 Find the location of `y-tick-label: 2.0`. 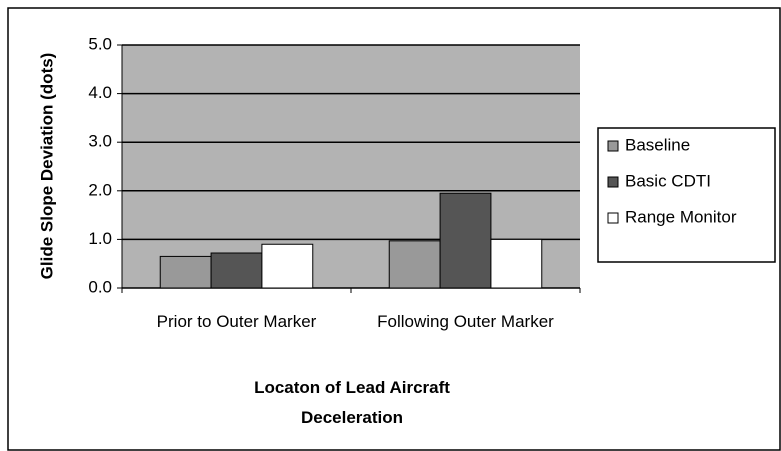

y-tick-label: 2.0 is located at coordinates (100, 189).